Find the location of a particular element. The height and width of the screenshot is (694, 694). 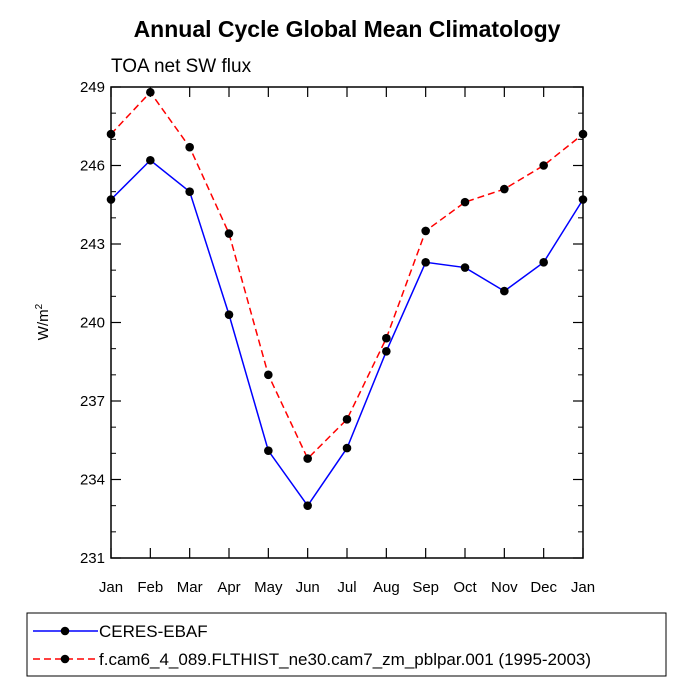

x-tick-label: Sep is located at coordinates (425, 587).